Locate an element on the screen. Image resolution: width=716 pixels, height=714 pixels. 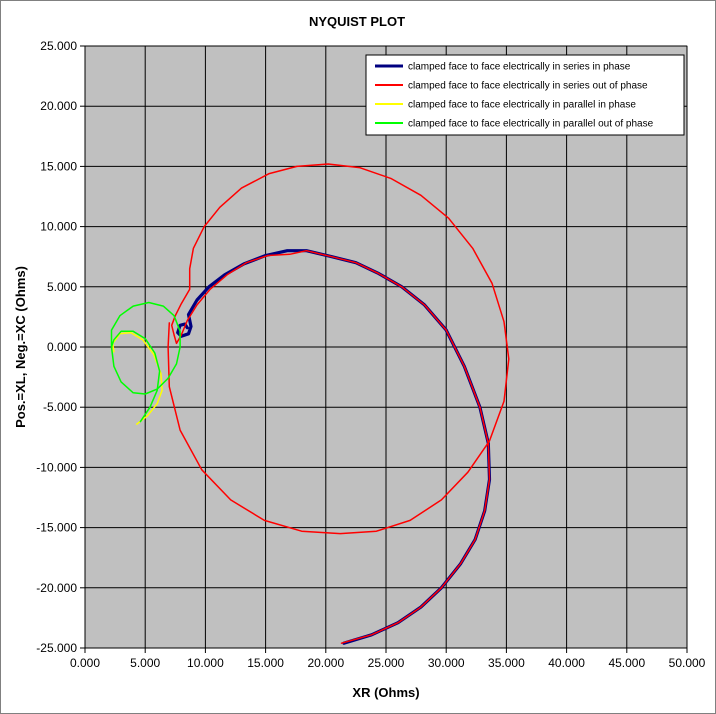
y-tick-label-4: -5.000 is located at coordinates (60, 407).